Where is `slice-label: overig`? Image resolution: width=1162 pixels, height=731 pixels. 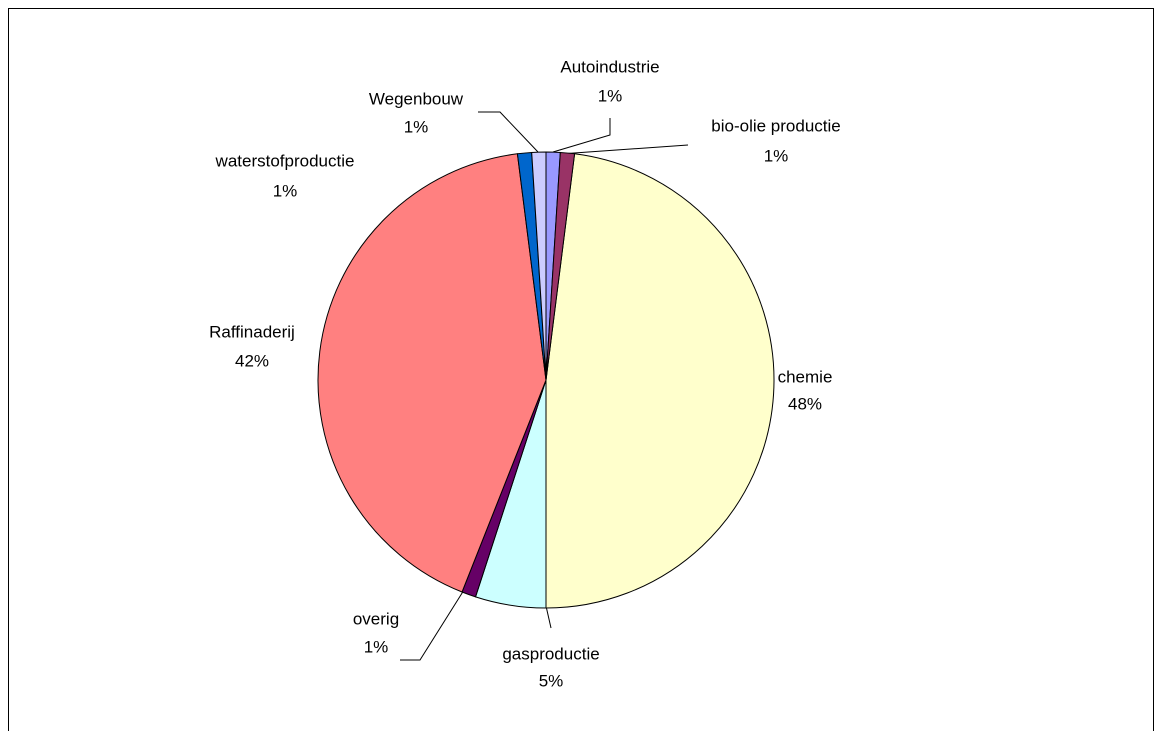 slice-label: overig is located at coordinates (376, 618).